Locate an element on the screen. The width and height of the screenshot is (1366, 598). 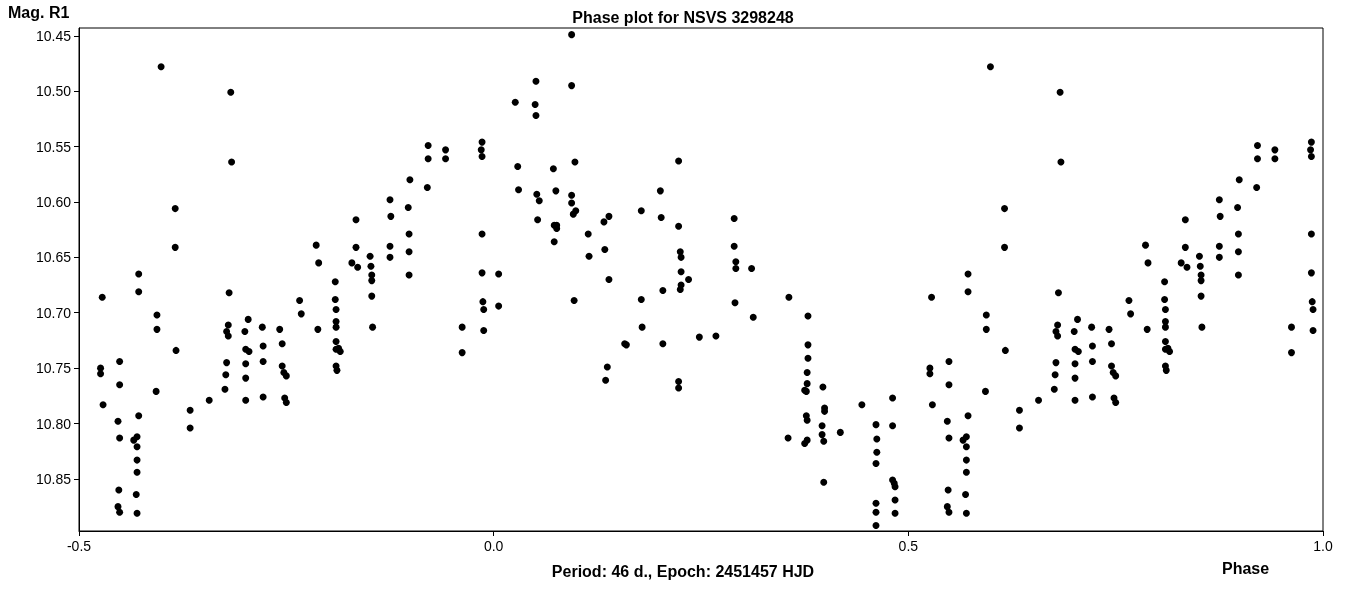
x-tick-label: 1.0 is located at coordinates (1323, 546).